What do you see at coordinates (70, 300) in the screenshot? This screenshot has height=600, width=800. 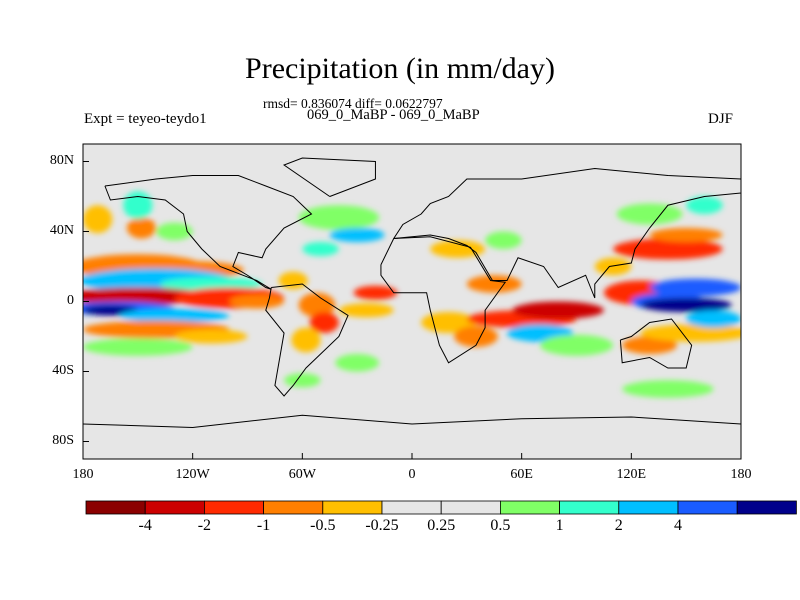 I see `lat-label: 0` at bounding box center [70, 300].